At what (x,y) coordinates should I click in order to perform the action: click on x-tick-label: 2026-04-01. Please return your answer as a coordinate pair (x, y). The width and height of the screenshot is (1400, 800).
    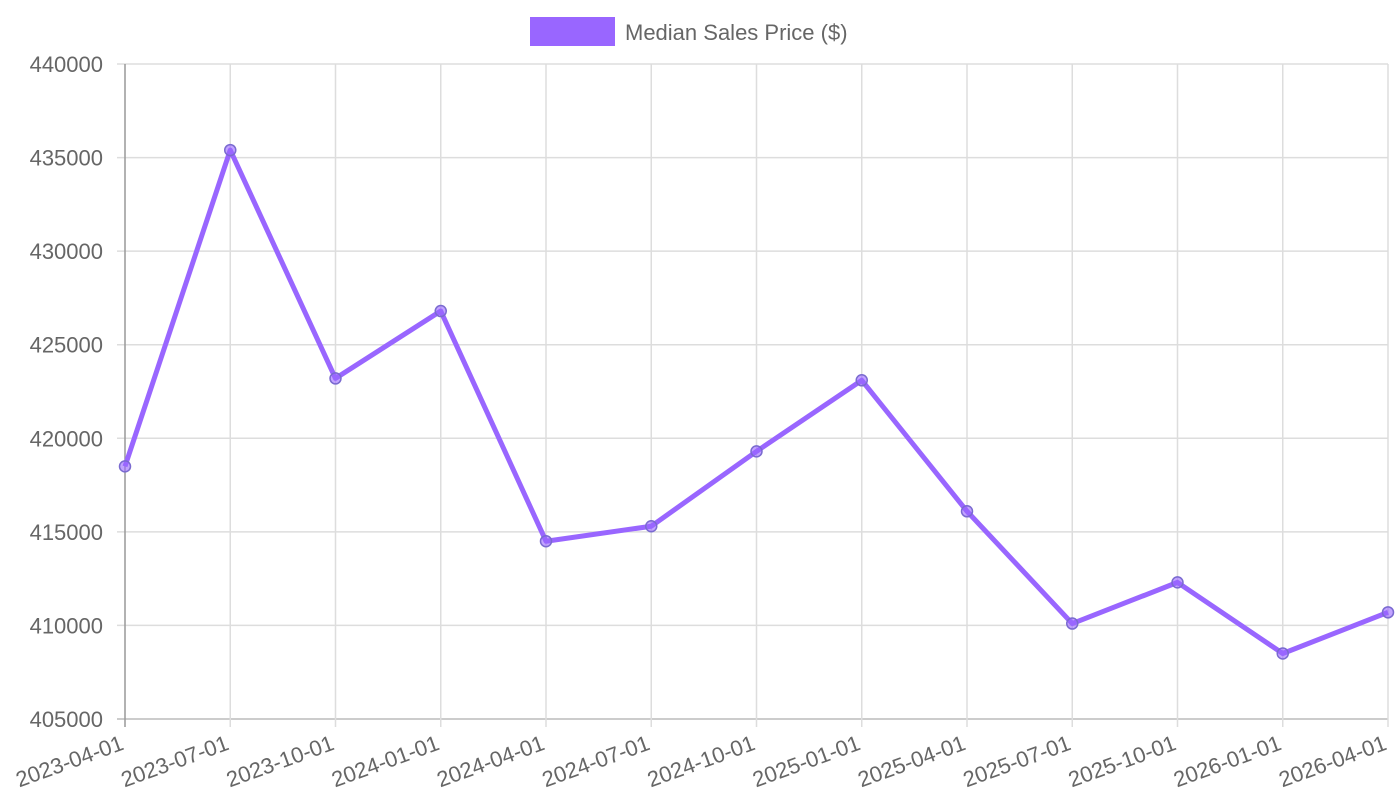
    Looking at the image, I should click on (1332, 761).